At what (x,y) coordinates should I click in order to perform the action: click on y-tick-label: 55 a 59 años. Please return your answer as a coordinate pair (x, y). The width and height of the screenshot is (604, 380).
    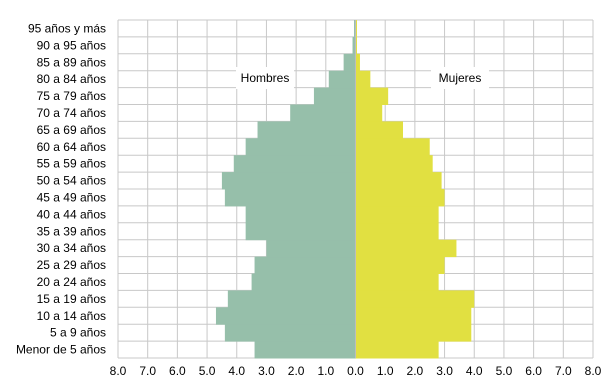
    Looking at the image, I should click on (71, 164).